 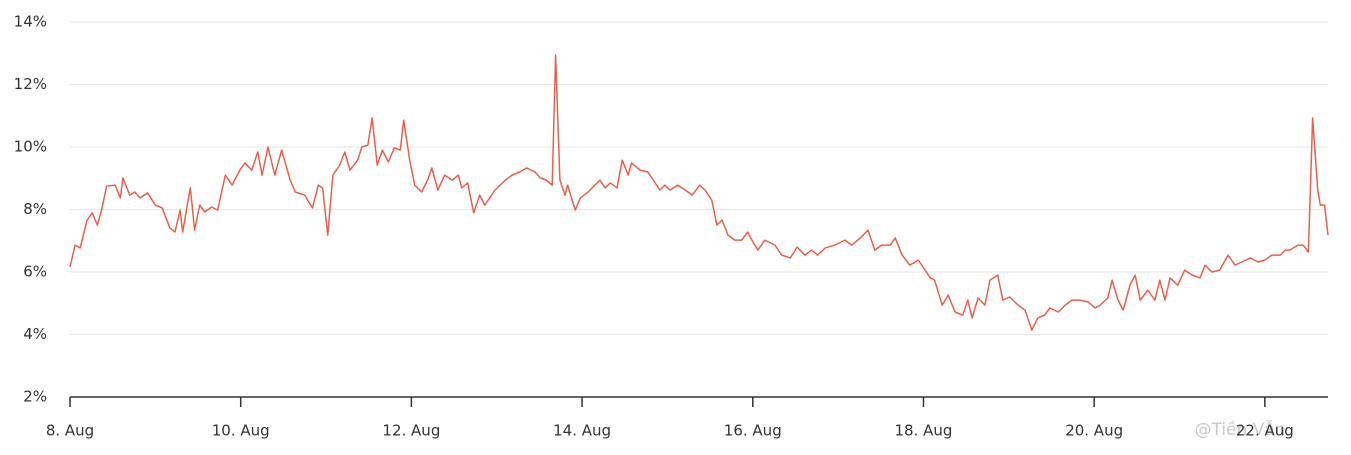 What do you see at coordinates (923, 431) in the screenshot?
I see `x-tick-label: 18. Aug` at bounding box center [923, 431].